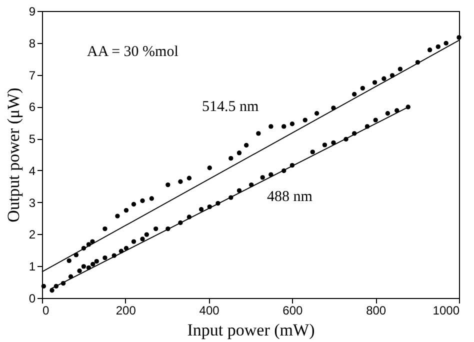 This screenshot has height=342, width=474. Describe the element at coordinates (376, 311) in the screenshot. I see `x-tick-label: 800` at that location.